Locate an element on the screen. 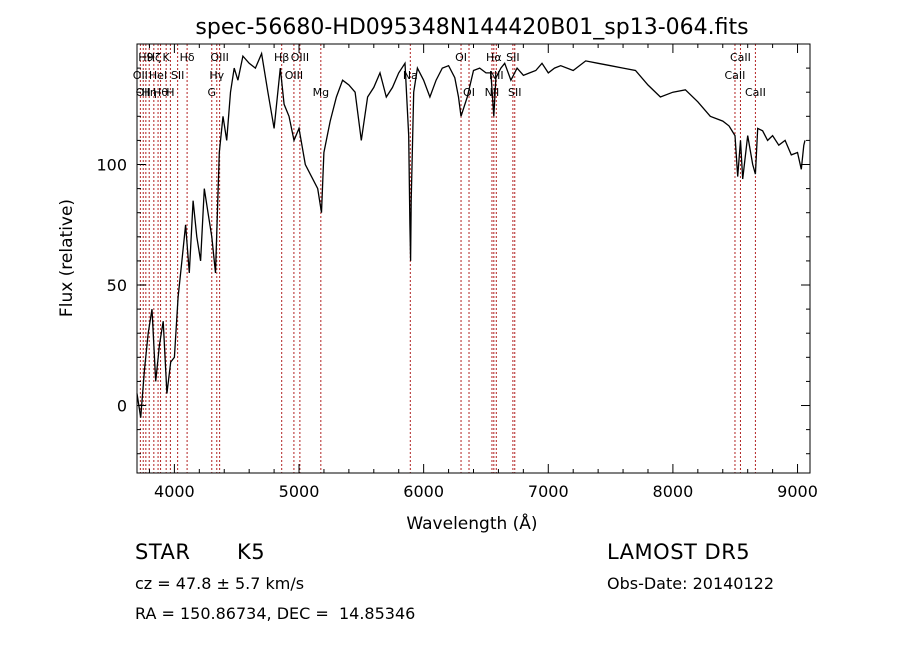 The image size is (900, 649). y-tick-label: 50 is located at coordinates (117, 285).